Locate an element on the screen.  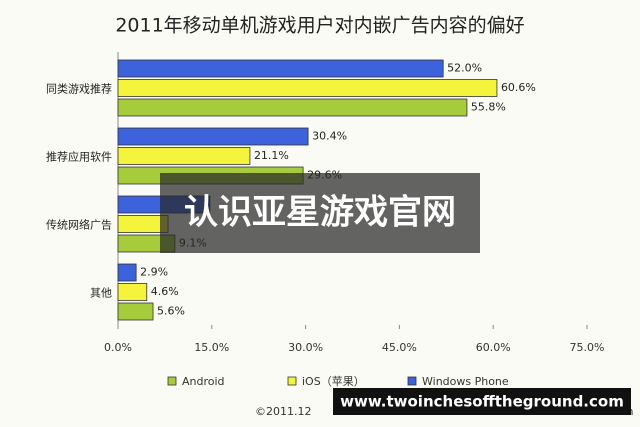
x-tick-label: 30.0% is located at coordinates (305, 347).